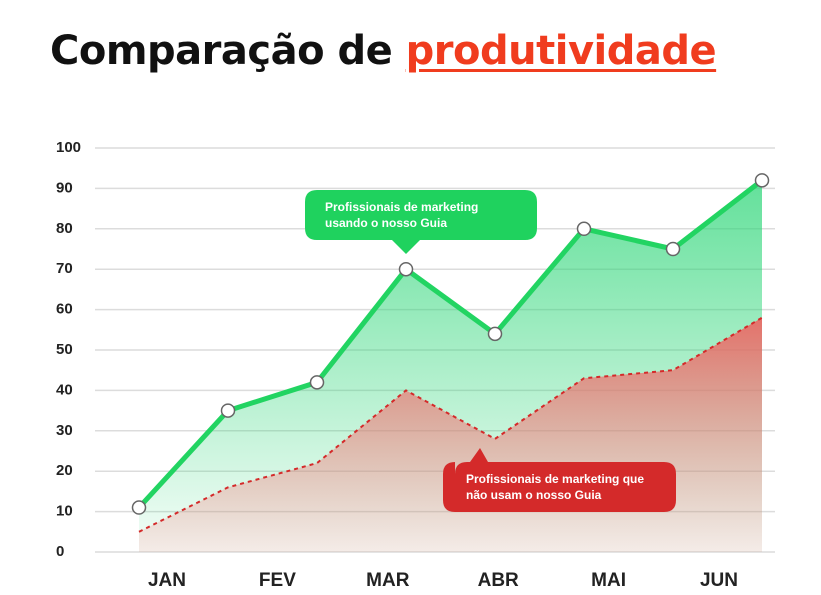  What do you see at coordinates (64, 268) in the screenshot?
I see `y-tick-label: 70` at bounding box center [64, 268].